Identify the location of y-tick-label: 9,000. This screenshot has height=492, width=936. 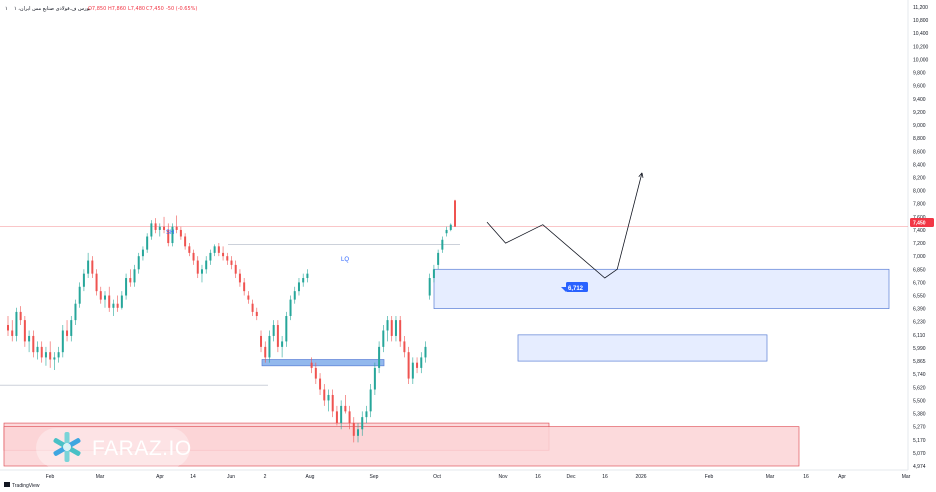
(919, 126).